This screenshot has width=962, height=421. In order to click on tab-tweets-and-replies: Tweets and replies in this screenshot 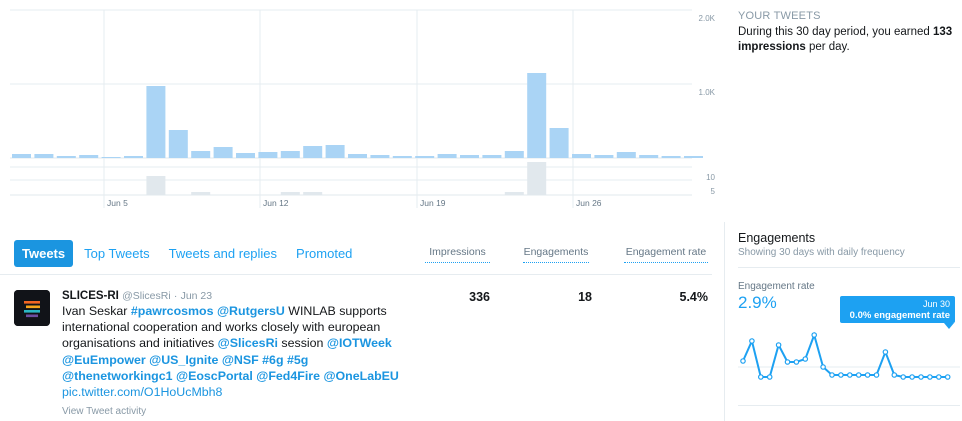, I will do `click(223, 253)`.